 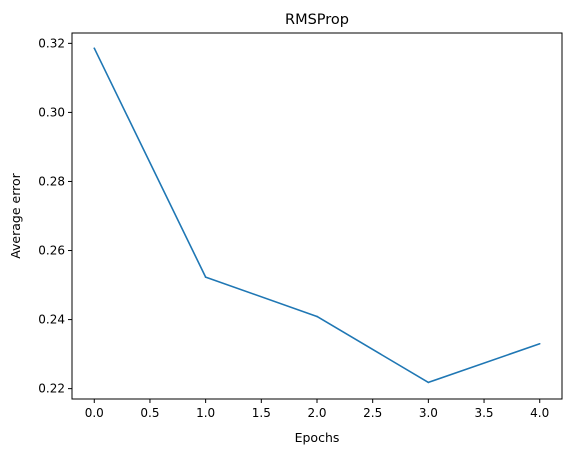 What do you see at coordinates (51, 181) in the screenshot?
I see `y-tick-label: 0.28` at bounding box center [51, 181].